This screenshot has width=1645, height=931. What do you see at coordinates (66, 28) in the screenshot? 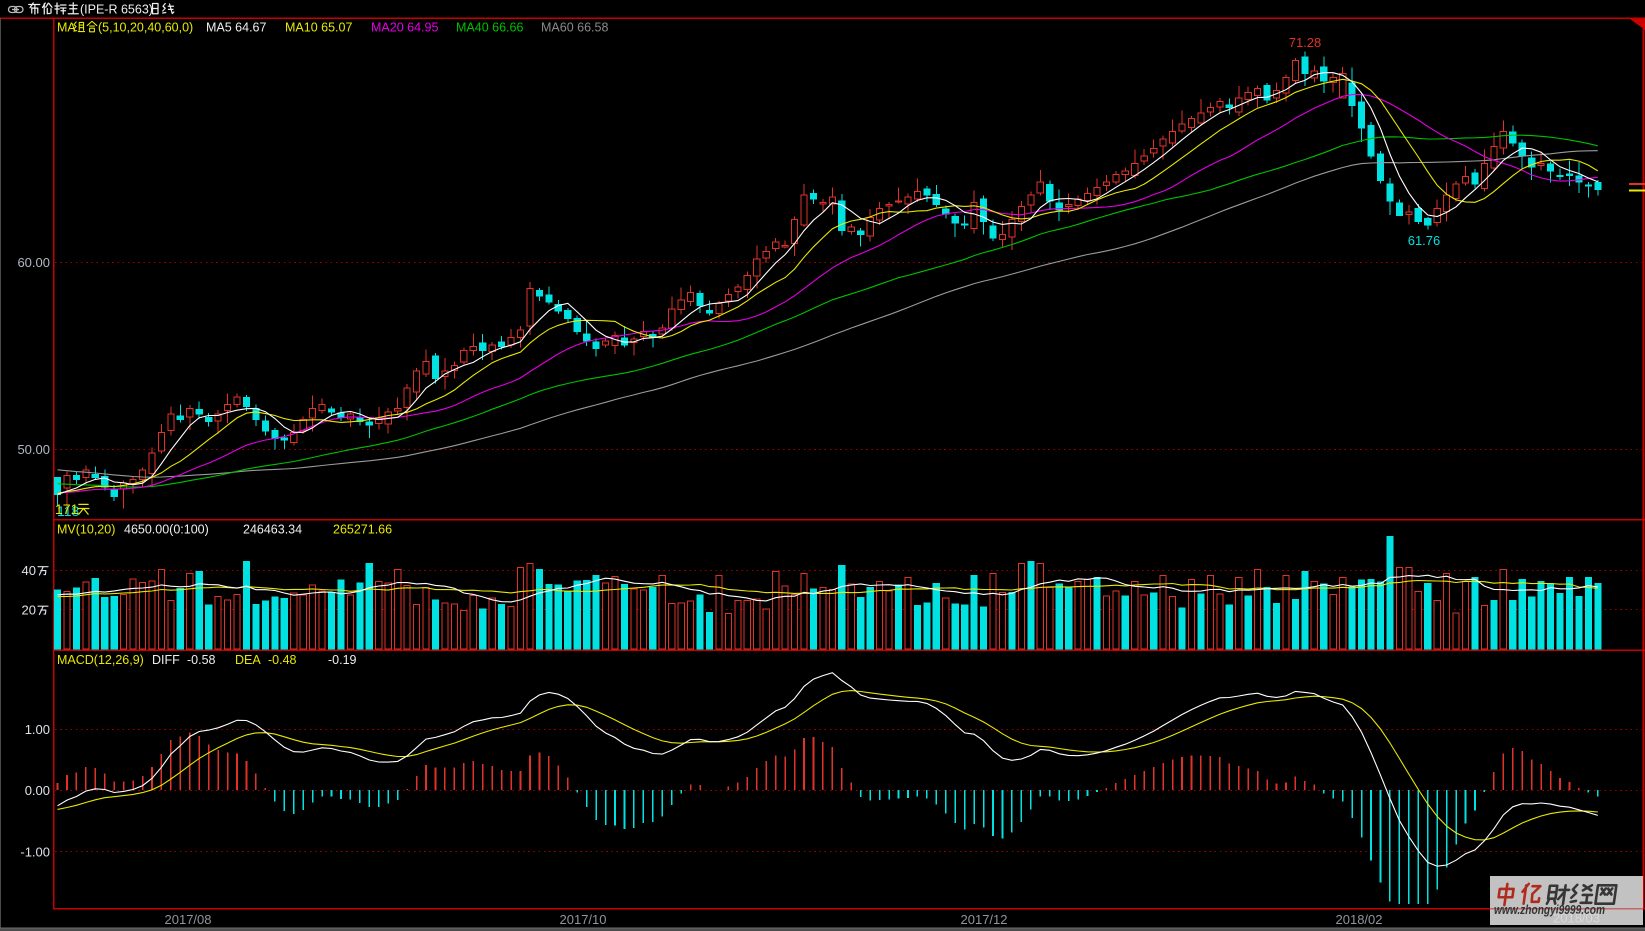
I see `svg-text: MA` at bounding box center [66, 28].